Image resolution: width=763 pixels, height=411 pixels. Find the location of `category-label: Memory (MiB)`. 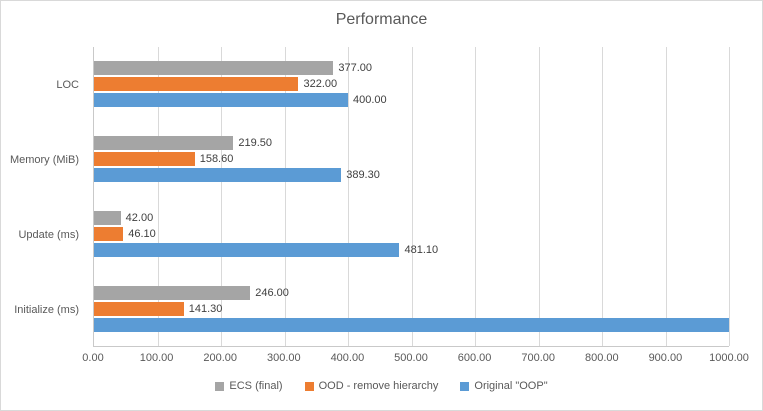

category-label: Memory (MiB) is located at coordinates (44, 159).